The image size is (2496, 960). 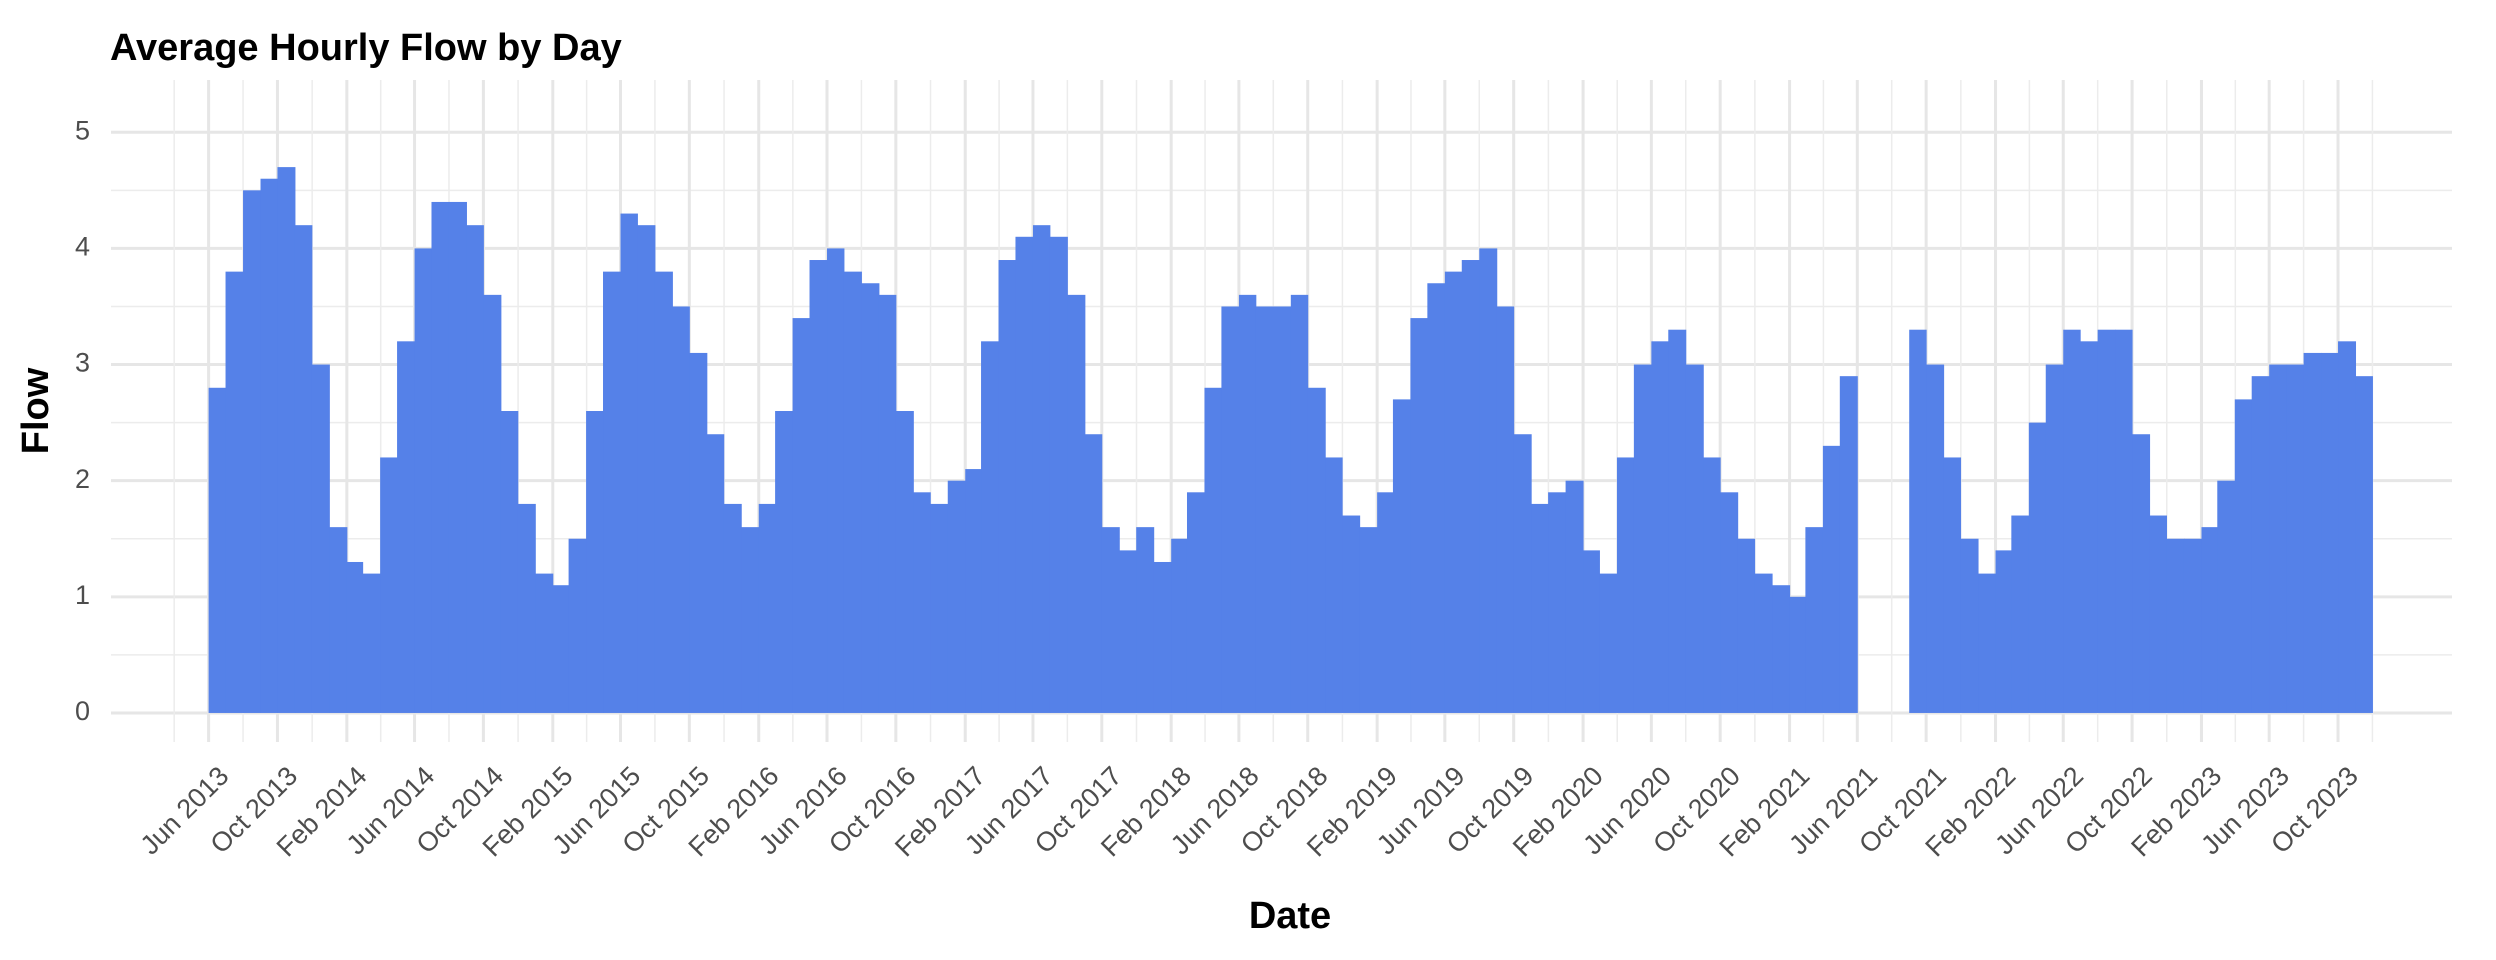 What do you see at coordinates (82, 247) in the screenshot?
I see `y-tick-label: 4` at bounding box center [82, 247].